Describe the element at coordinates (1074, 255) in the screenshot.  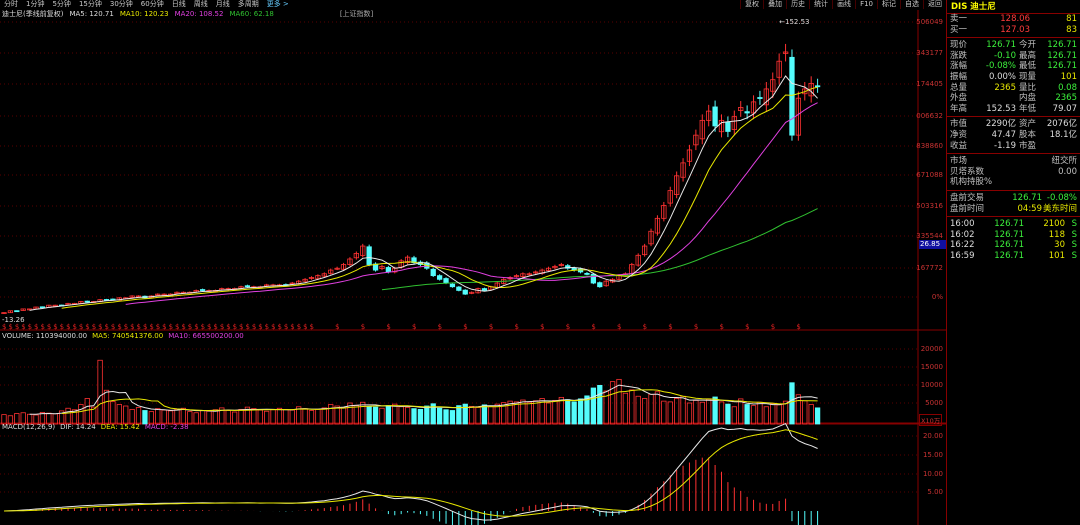
I see `tick-side: S` at that location.